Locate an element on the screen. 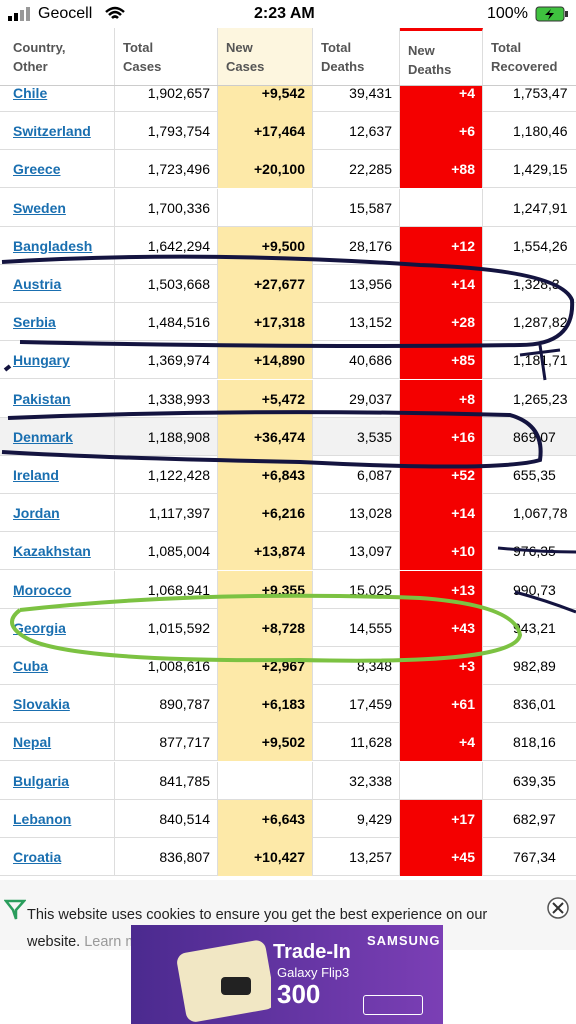 Image resolution: width=576 pixels, height=1024 pixels. country-link: Chile is located at coordinates (60, 98).